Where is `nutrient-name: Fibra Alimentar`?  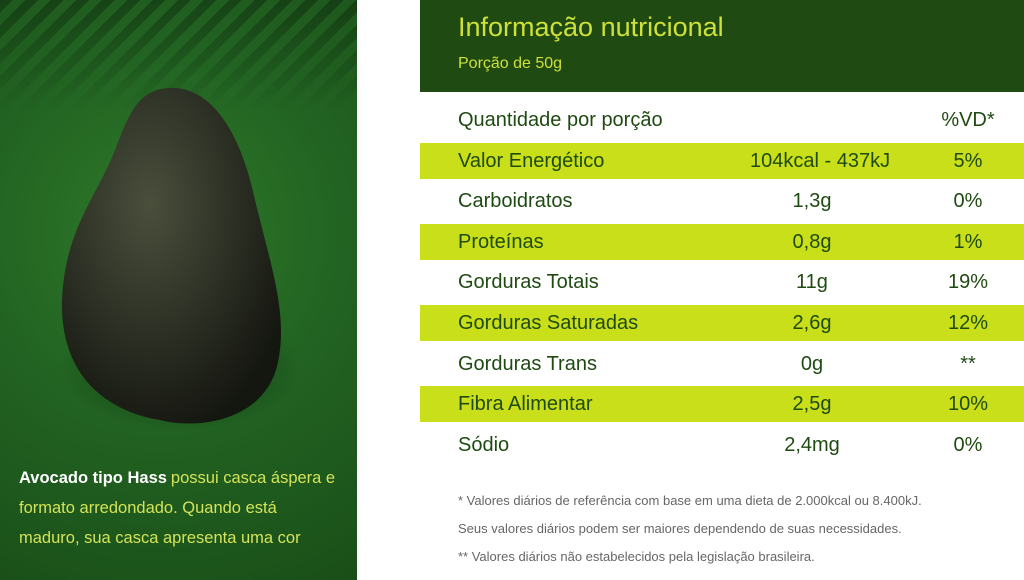 nutrient-name: Fibra Alimentar is located at coordinates (525, 404).